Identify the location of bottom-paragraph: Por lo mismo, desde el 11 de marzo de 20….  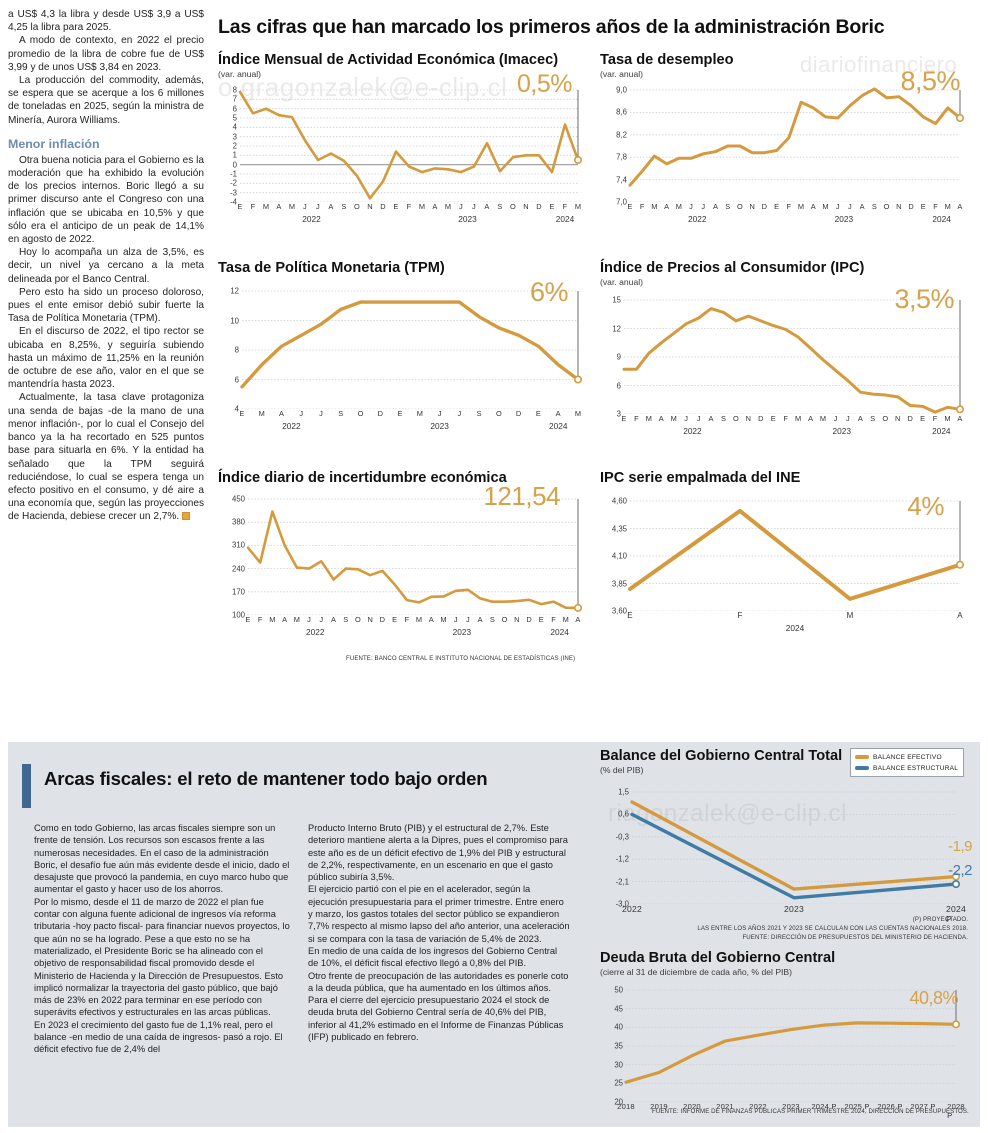
(162, 957).